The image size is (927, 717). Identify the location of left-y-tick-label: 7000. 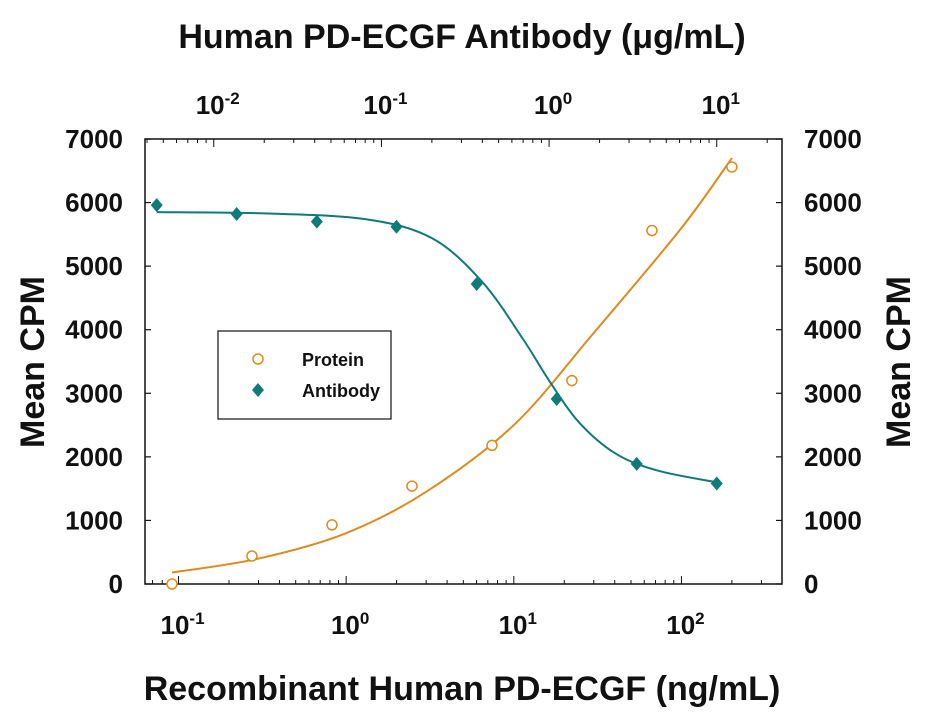
(94, 139).